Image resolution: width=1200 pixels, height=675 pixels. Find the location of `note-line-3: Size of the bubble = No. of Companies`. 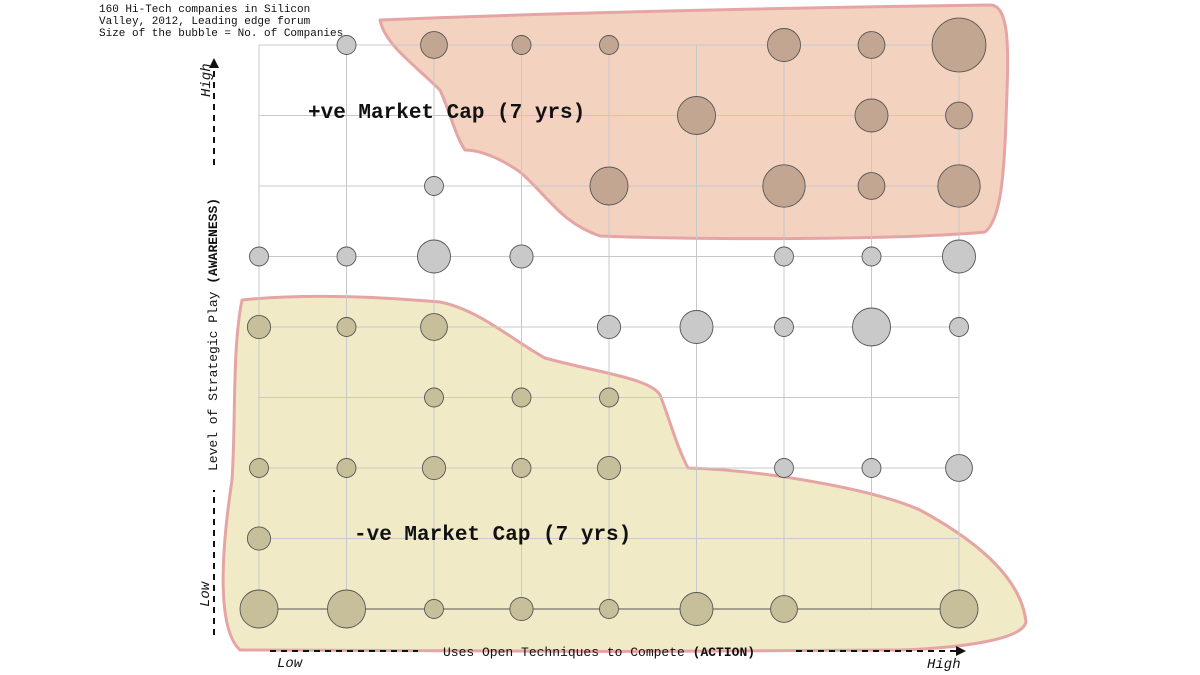

note-line-3: Size of the bubble = No. of Companies is located at coordinates (221, 34).